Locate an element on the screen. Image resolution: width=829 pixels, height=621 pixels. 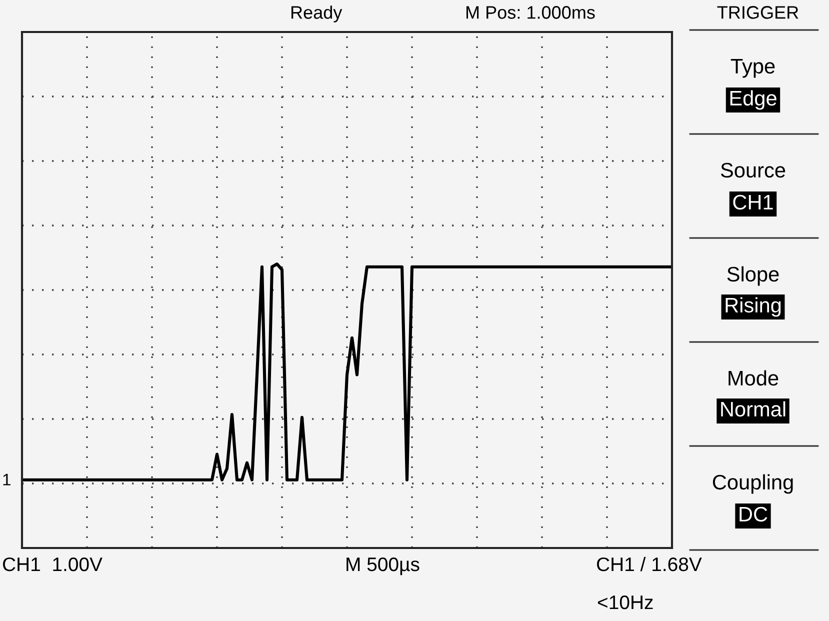
text: Edge is located at coordinates (753, 100).